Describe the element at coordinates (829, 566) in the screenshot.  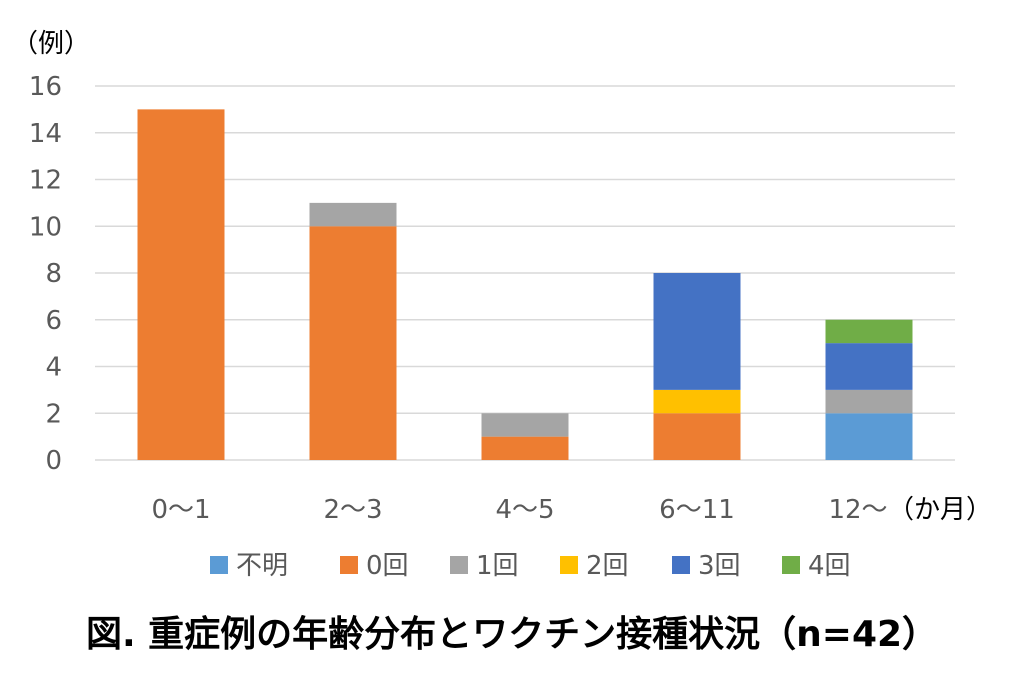
I see `legend-label: 4回` at that location.